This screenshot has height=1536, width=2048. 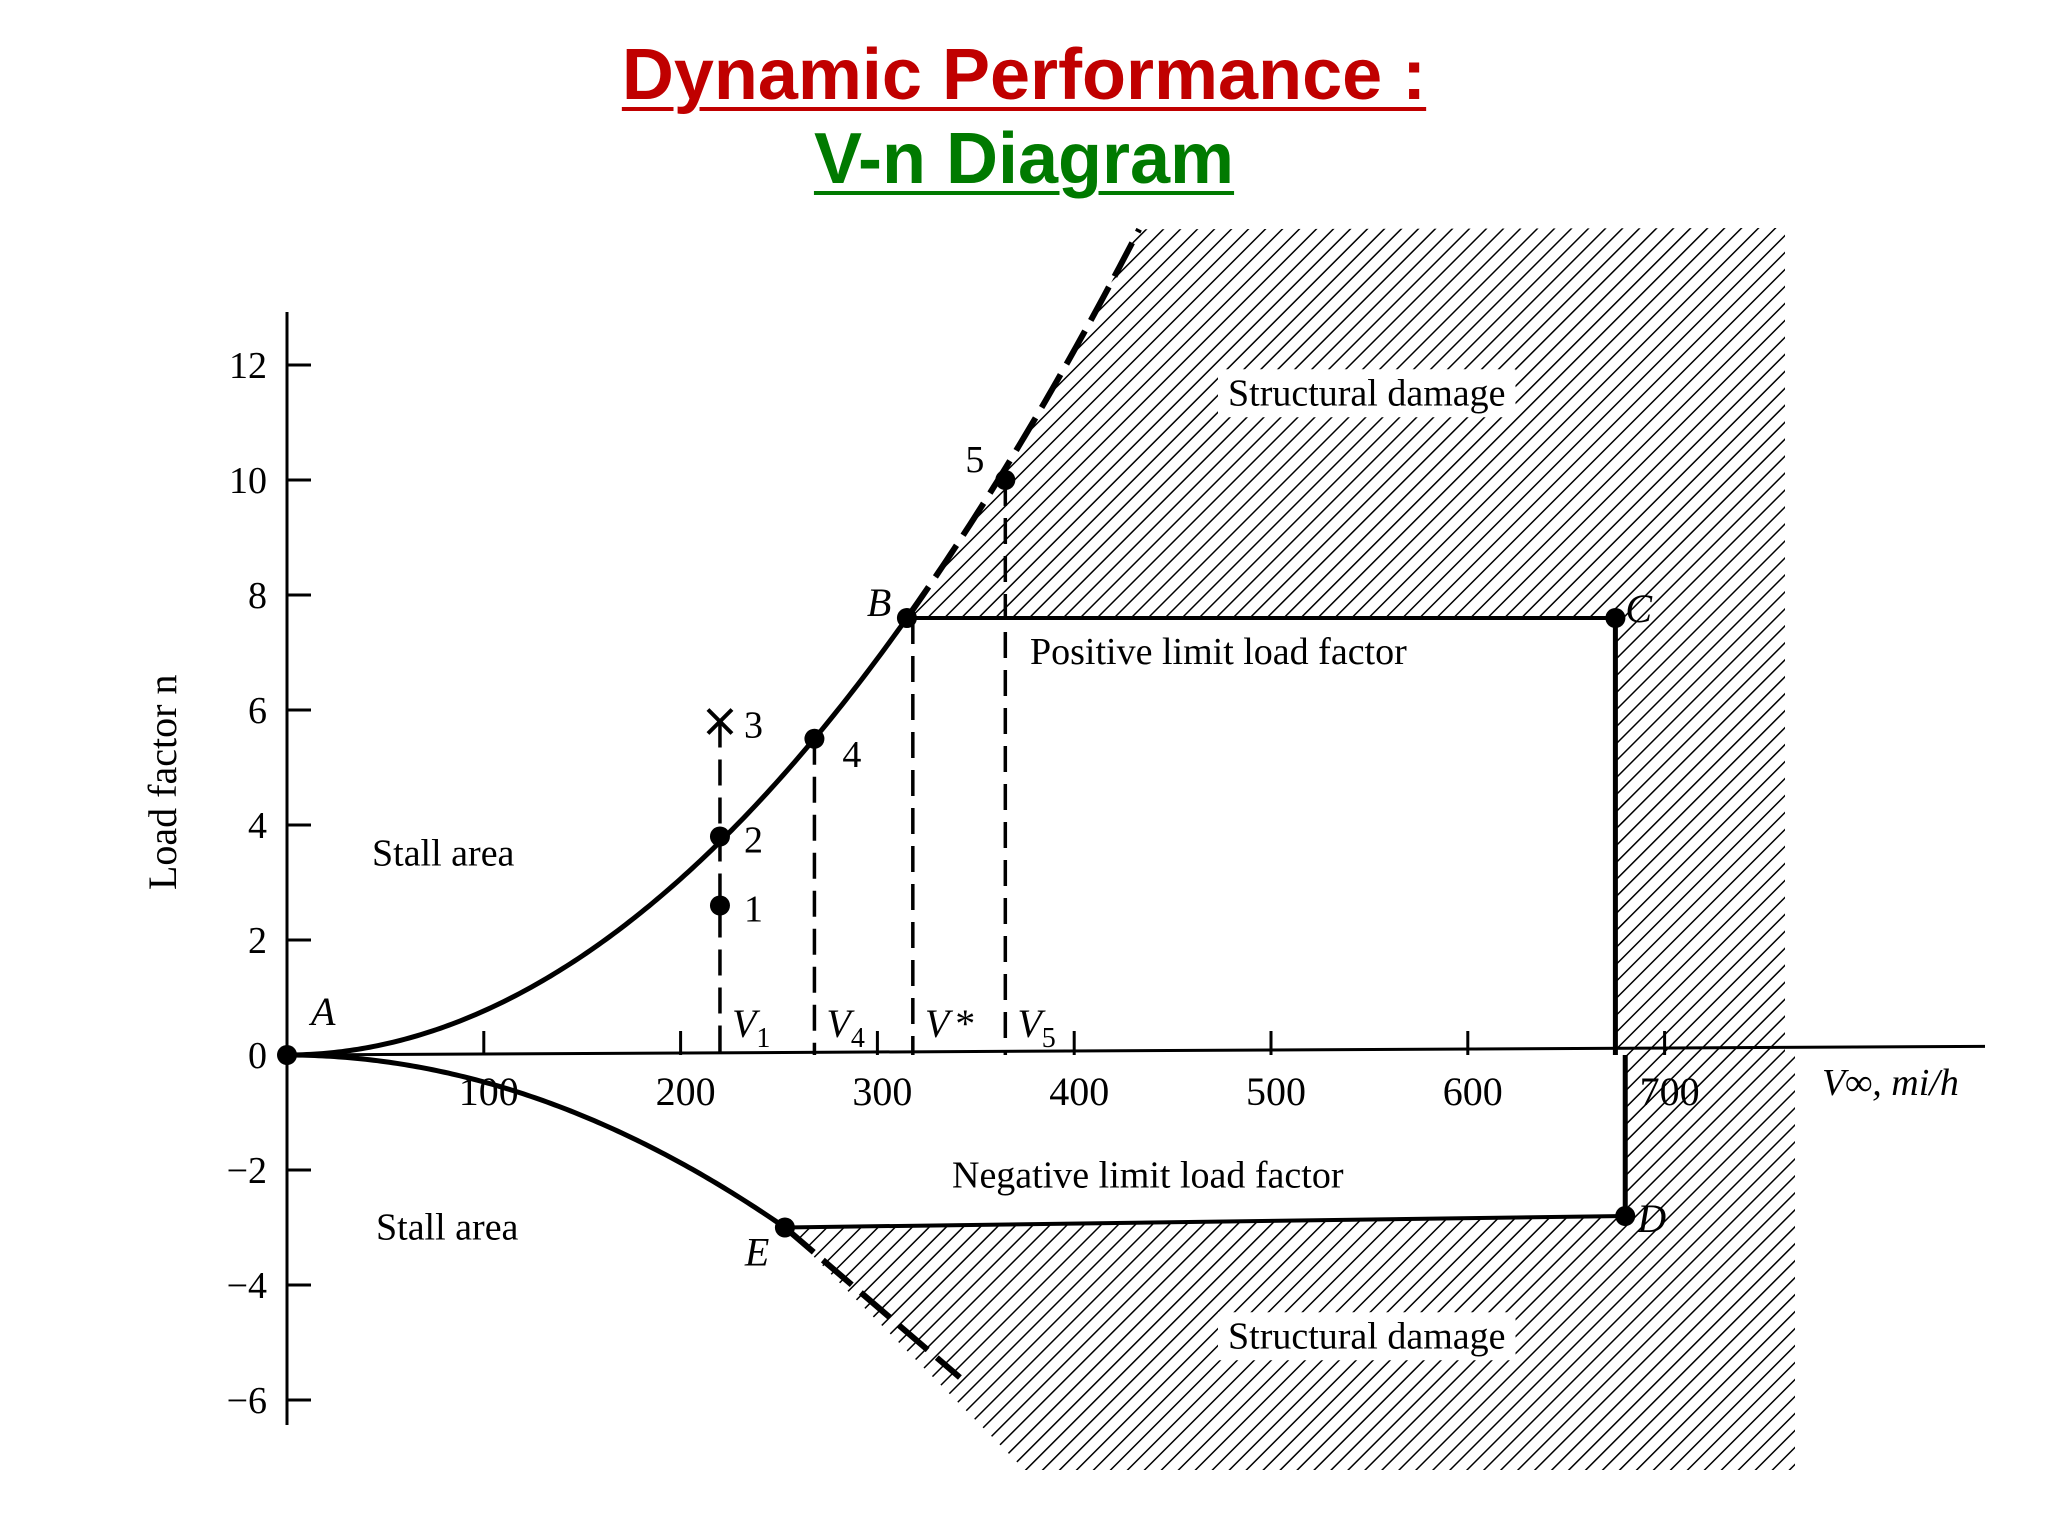 I want to click on flight-point-label: 5, so click(x=974, y=460).